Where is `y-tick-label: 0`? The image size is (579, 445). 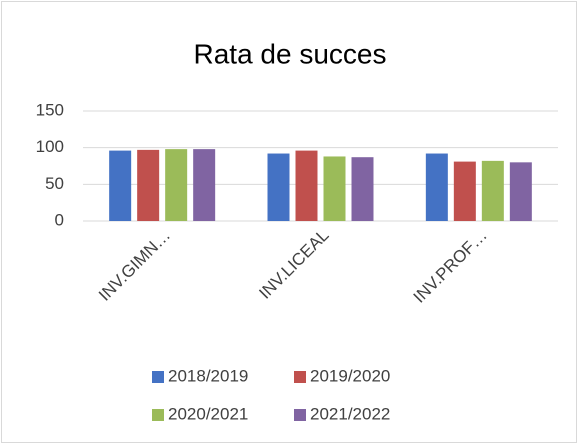
y-tick-label: 0 is located at coordinates (59, 219).